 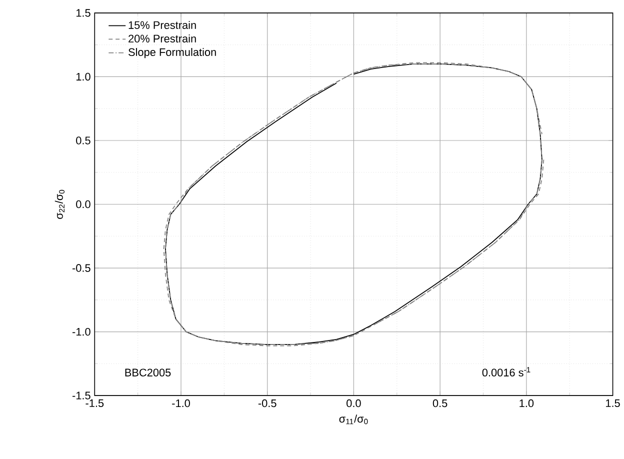 I want to click on y-tick-label: -1.5, so click(x=81, y=396).